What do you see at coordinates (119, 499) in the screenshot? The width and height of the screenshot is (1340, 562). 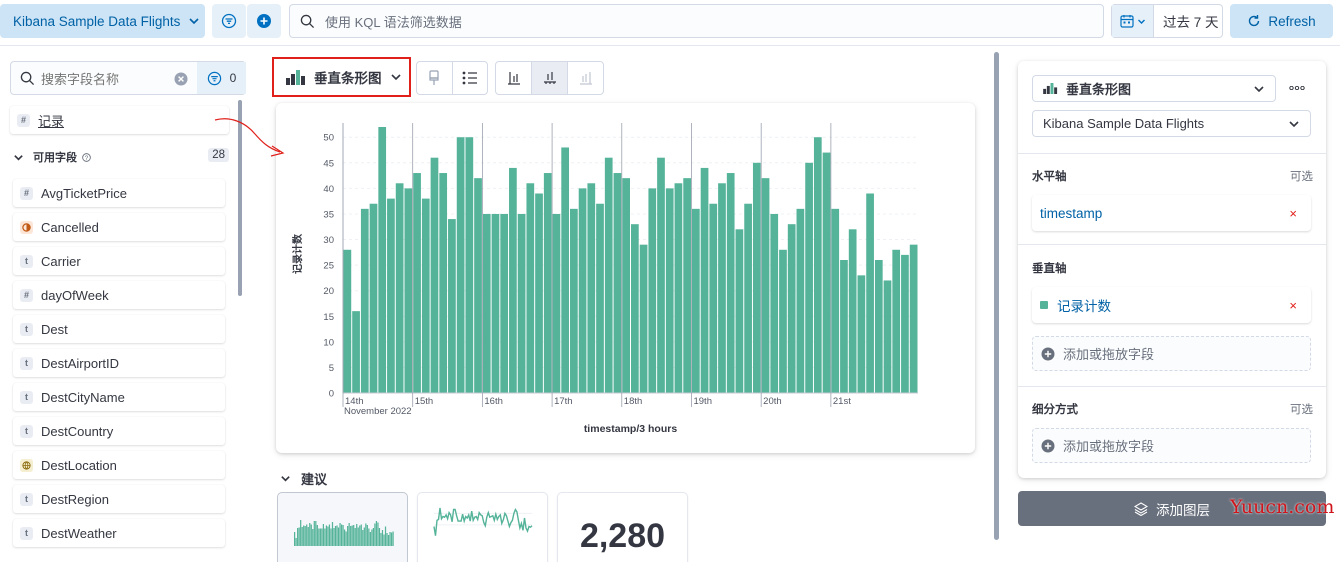 I see `field-item: t DestRegion` at bounding box center [119, 499].